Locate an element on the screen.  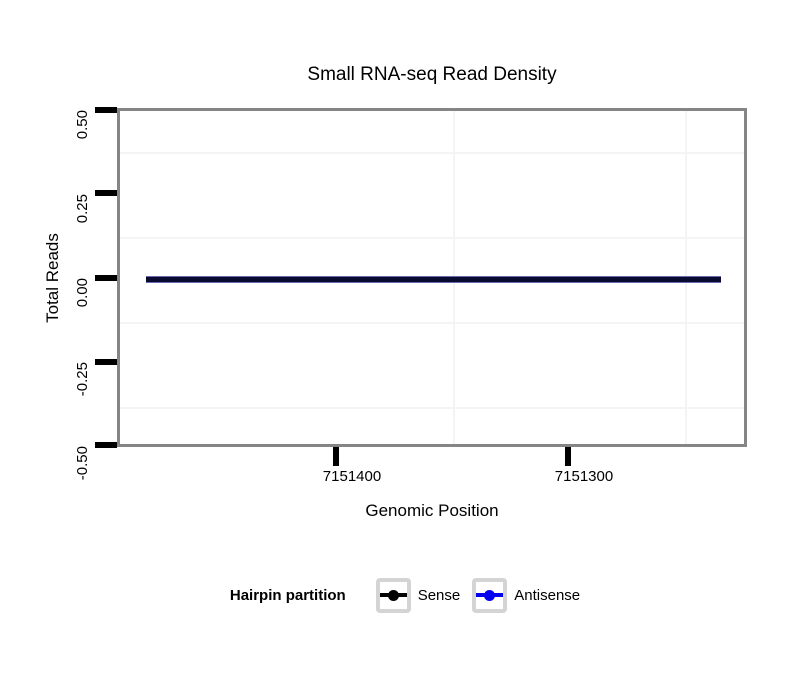
y-tick-label: -0.25 is located at coordinates (82, 379).